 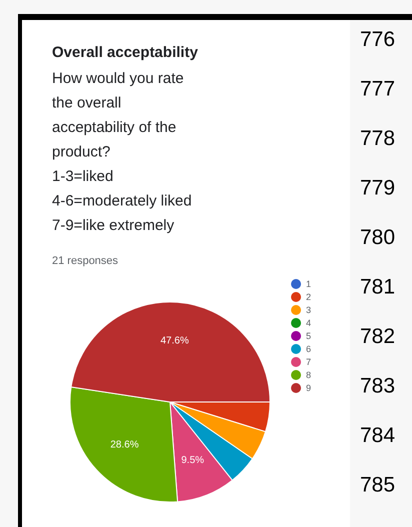 I want to click on text: 782, so click(x=378, y=336).